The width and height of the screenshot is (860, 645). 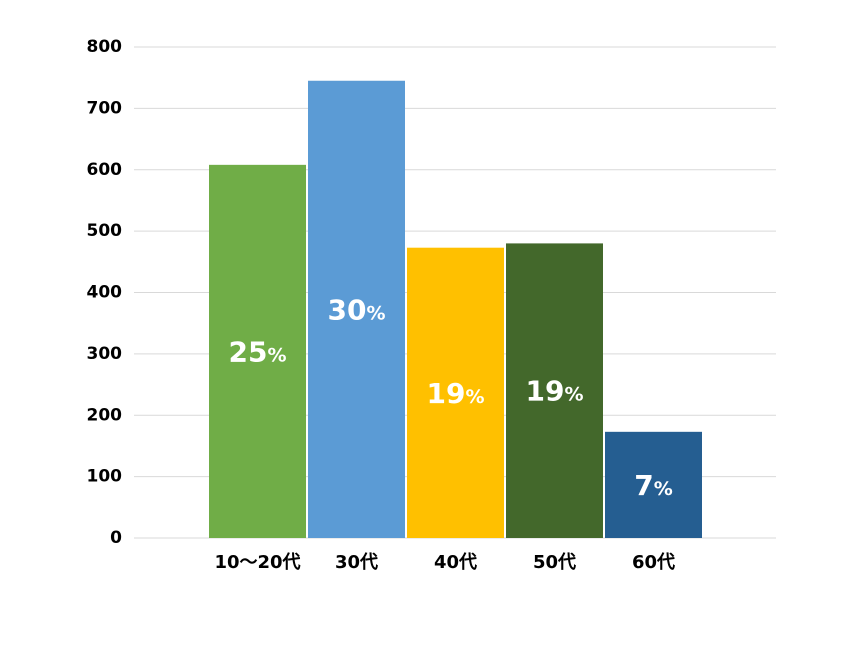 What do you see at coordinates (105, 170) in the screenshot?
I see `y-tick-label: 600` at bounding box center [105, 170].